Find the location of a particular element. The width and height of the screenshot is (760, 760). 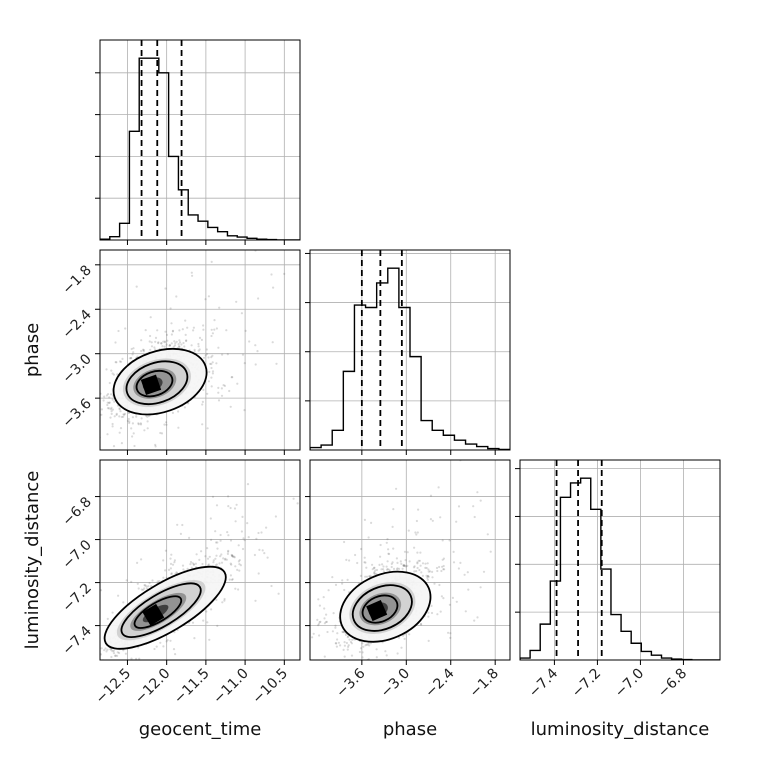

panel-hist-luminosity-distance: −7.4 −7.2 −7.0 −6.8 is located at coordinates (618, 580).